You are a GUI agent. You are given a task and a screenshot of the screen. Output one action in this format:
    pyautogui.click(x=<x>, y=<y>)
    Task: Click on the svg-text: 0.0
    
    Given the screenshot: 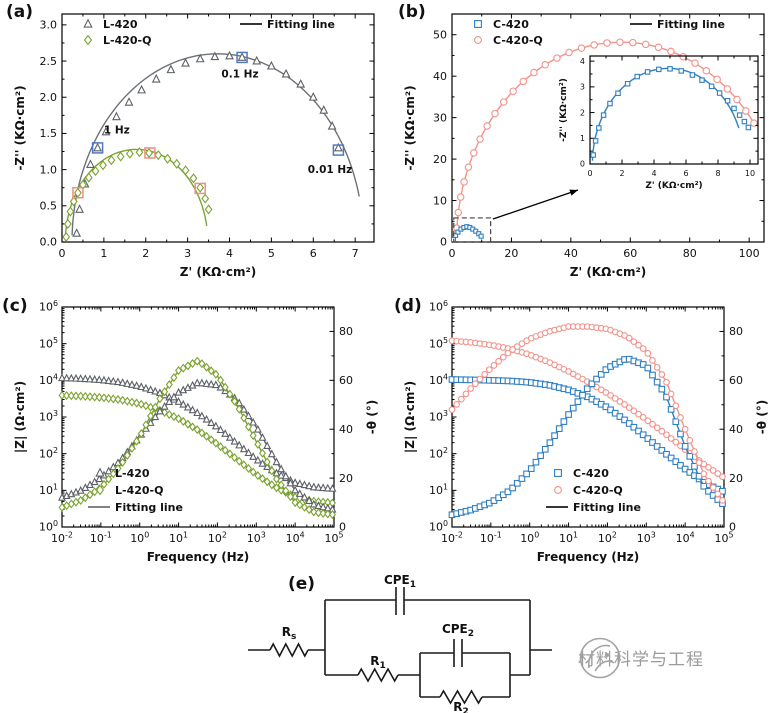 What is the action you would take?
    pyautogui.click(x=49, y=242)
    